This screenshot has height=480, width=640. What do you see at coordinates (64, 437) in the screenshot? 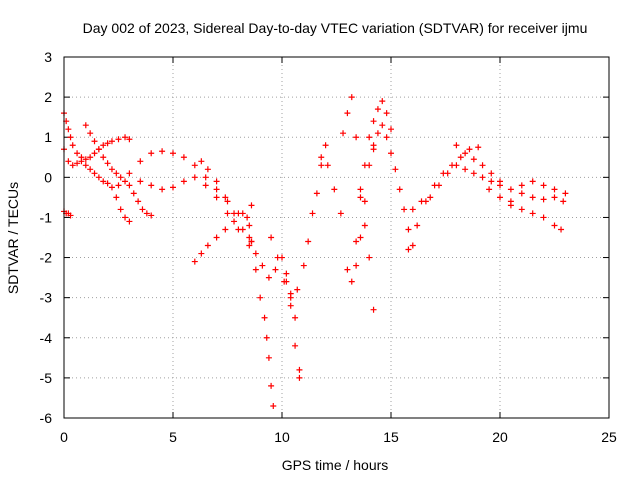
I see `x-tick-label: 0` at bounding box center [64, 437].